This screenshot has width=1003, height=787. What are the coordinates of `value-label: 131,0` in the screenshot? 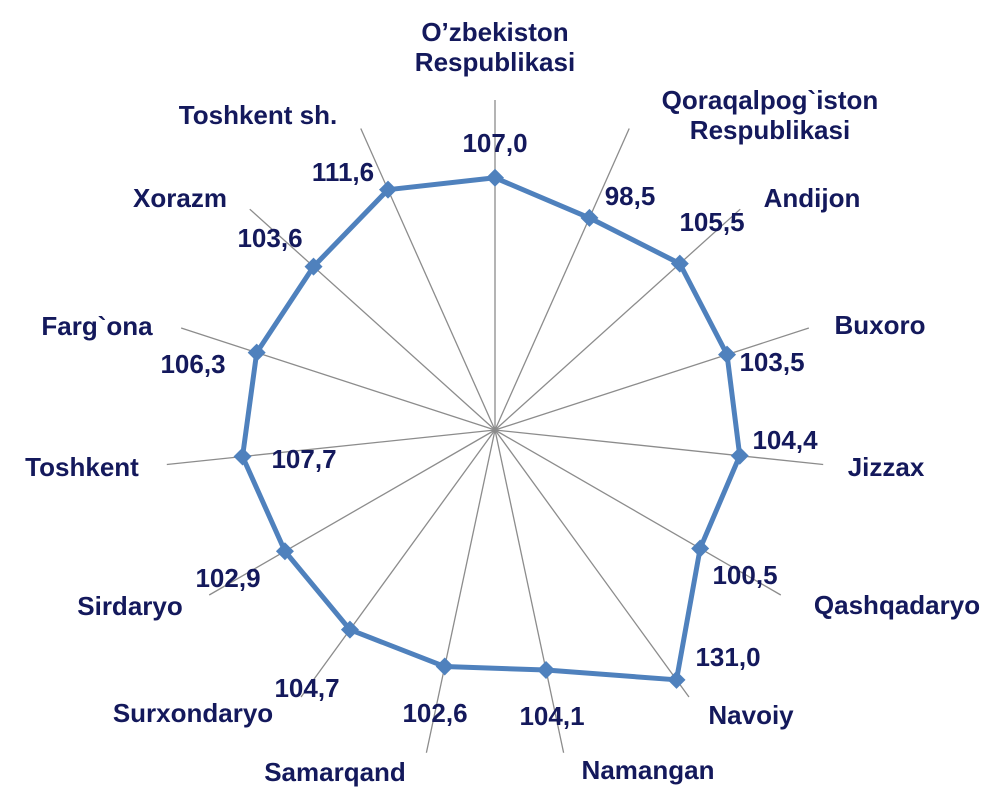 It's located at (728, 657).